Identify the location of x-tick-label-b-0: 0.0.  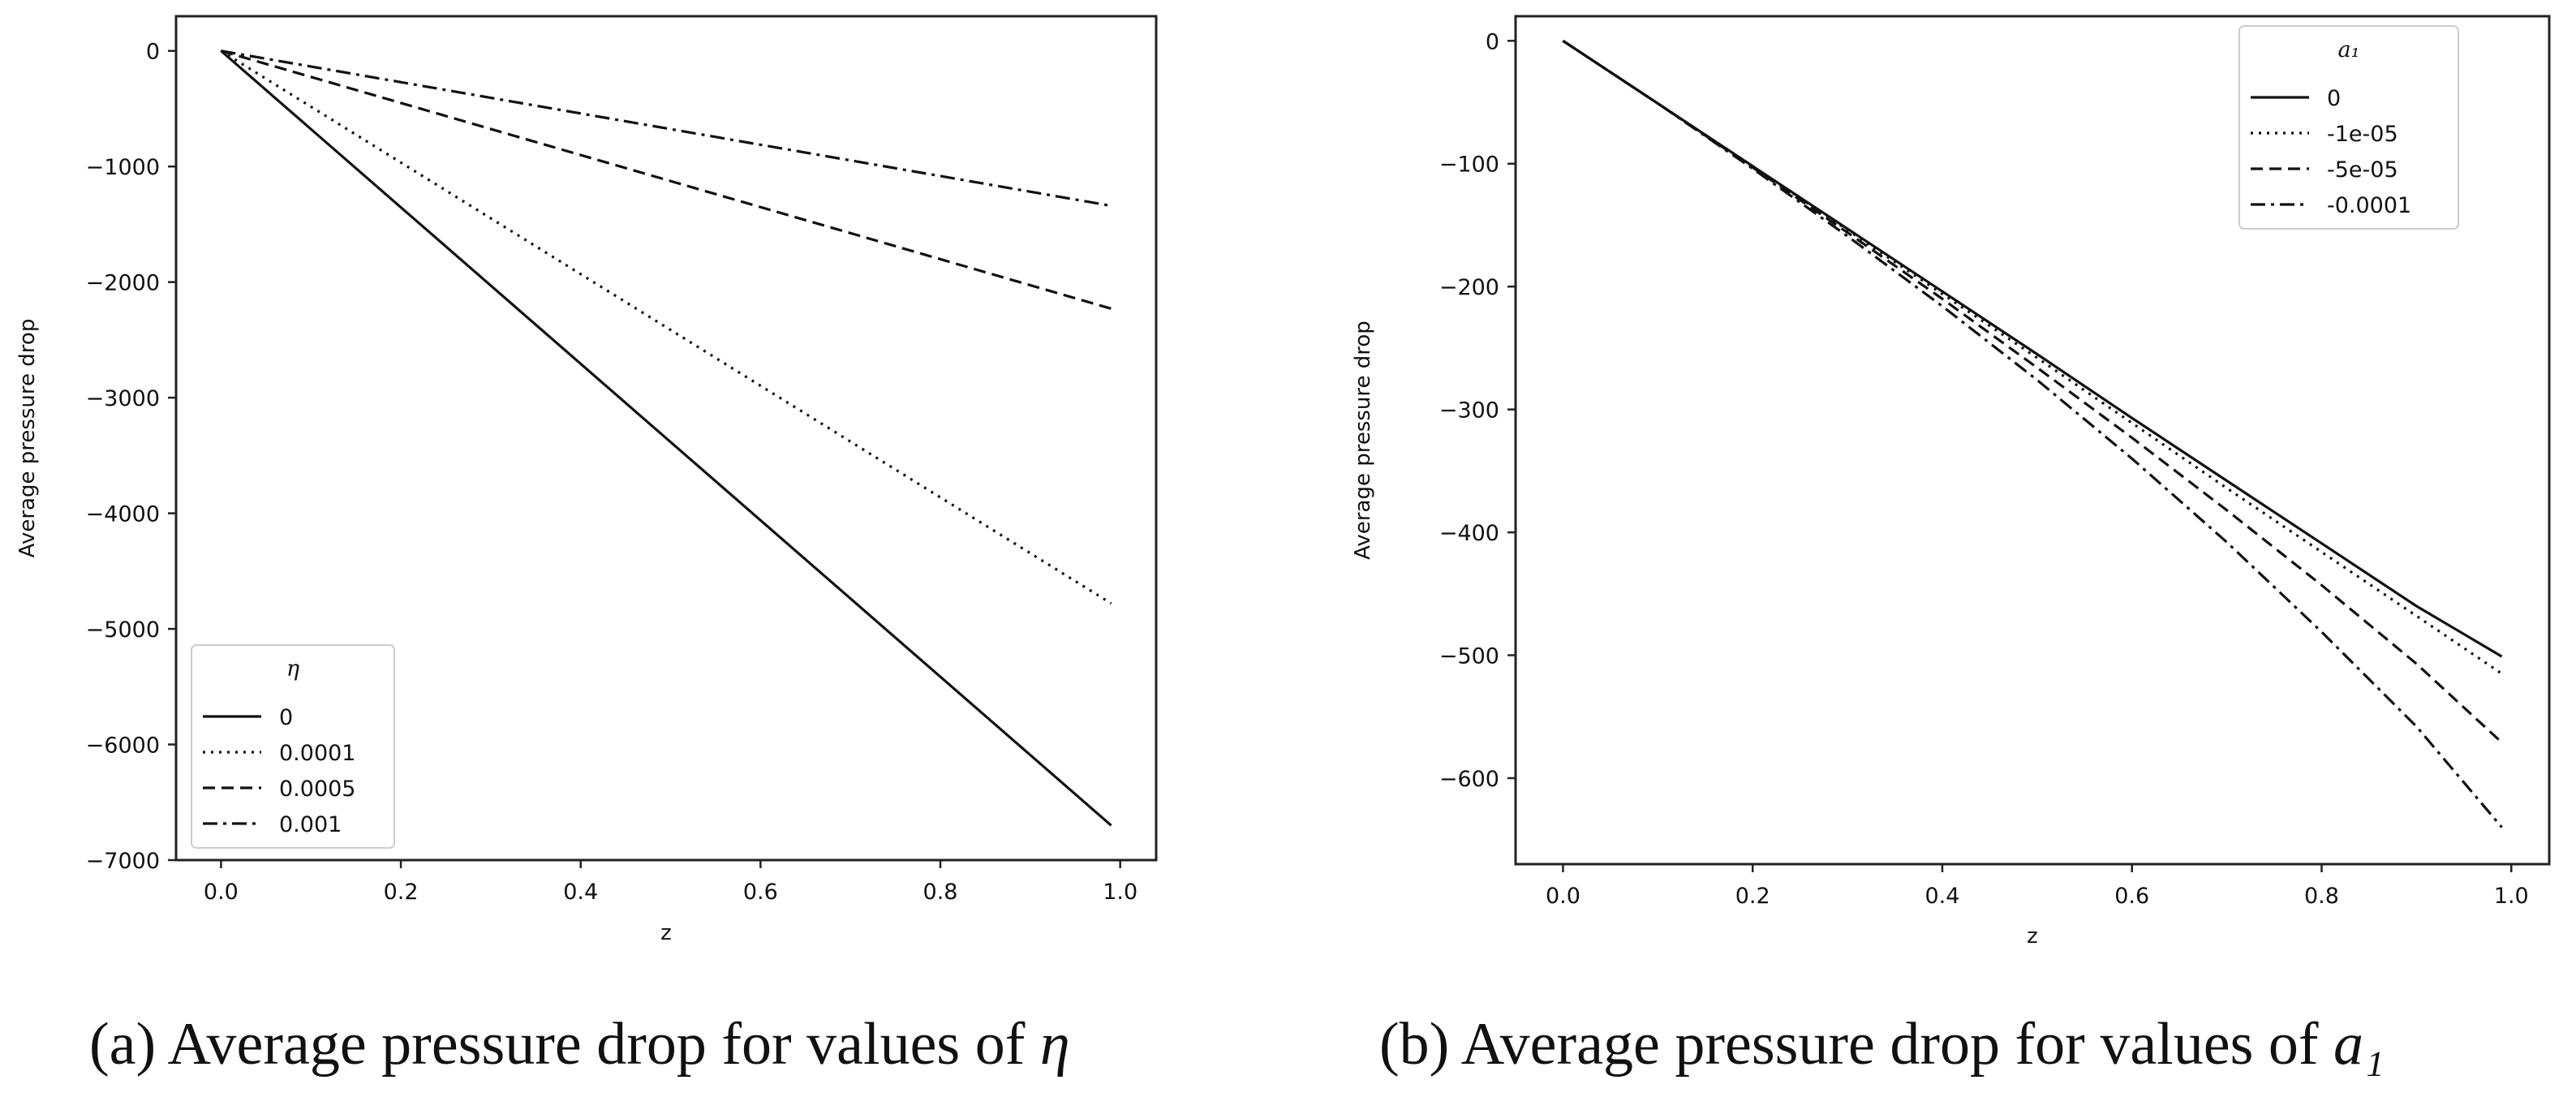
(1563, 896).